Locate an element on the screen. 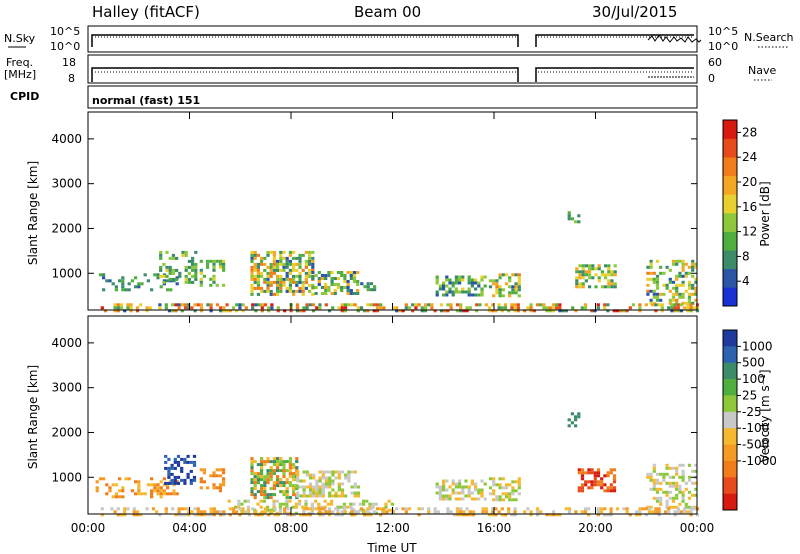  nsearch-label: N.Search is located at coordinates (769, 37).